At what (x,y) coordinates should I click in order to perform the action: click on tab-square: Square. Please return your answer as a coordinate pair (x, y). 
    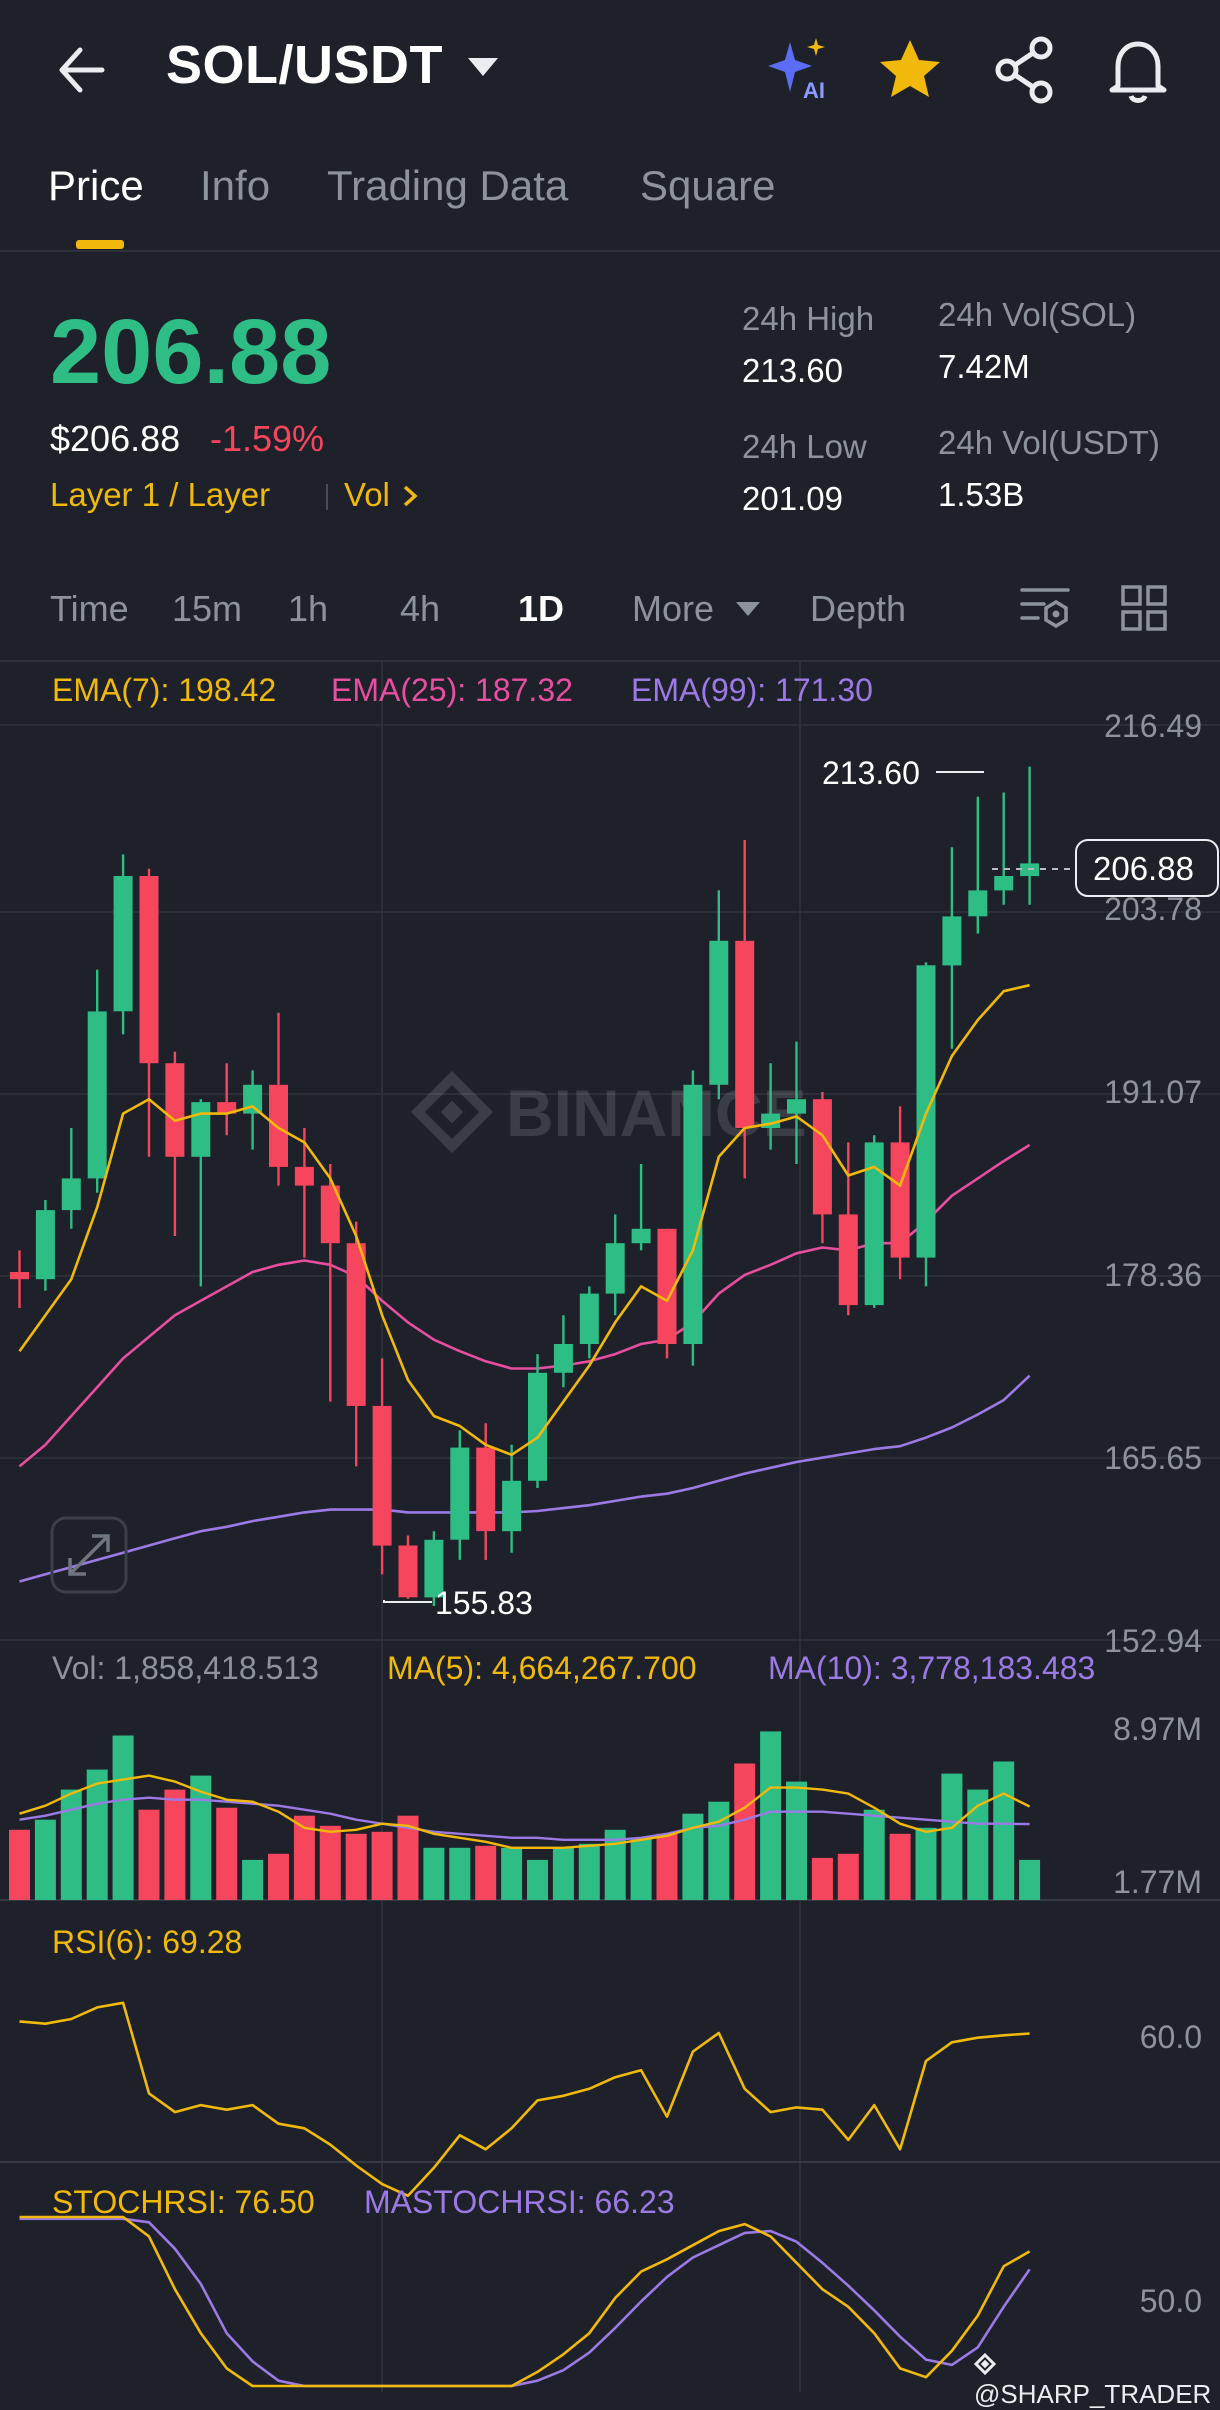
    Looking at the image, I should click on (708, 185).